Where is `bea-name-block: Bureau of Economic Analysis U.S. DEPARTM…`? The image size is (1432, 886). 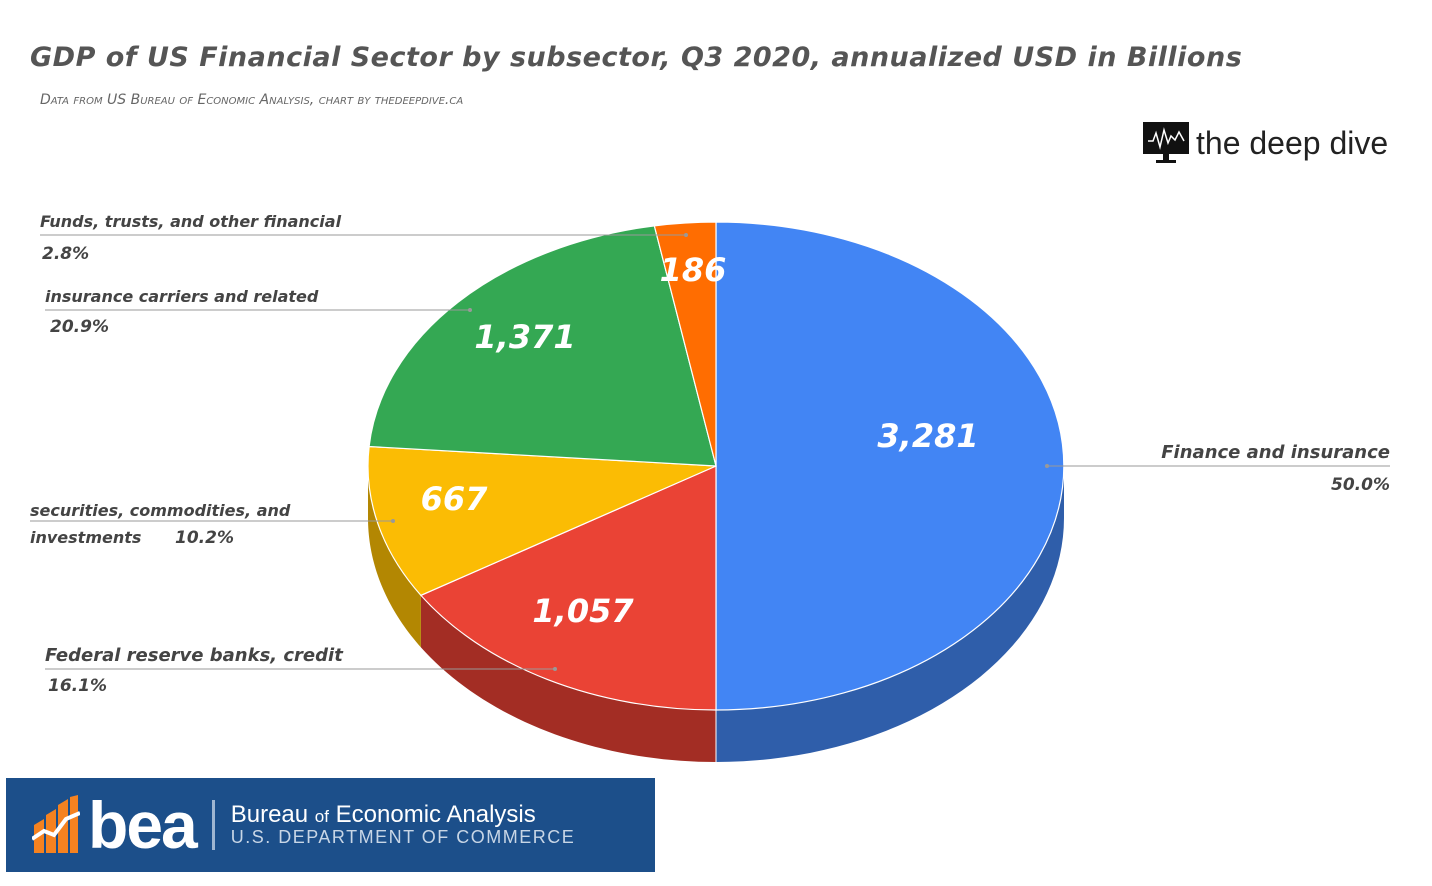 bea-name-block: Bureau of Economic Analysis U.S. DEPARTM… is located at coordinates (403, 825).